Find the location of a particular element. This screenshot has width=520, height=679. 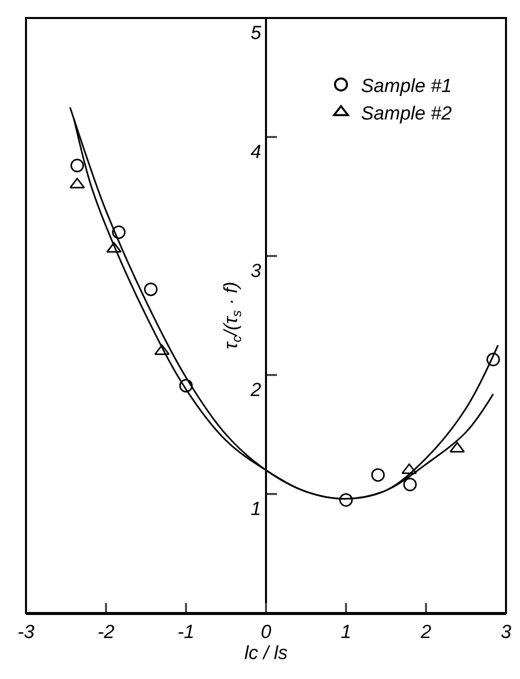

x-tick-label: 0 is located at coordinates (266, 632).